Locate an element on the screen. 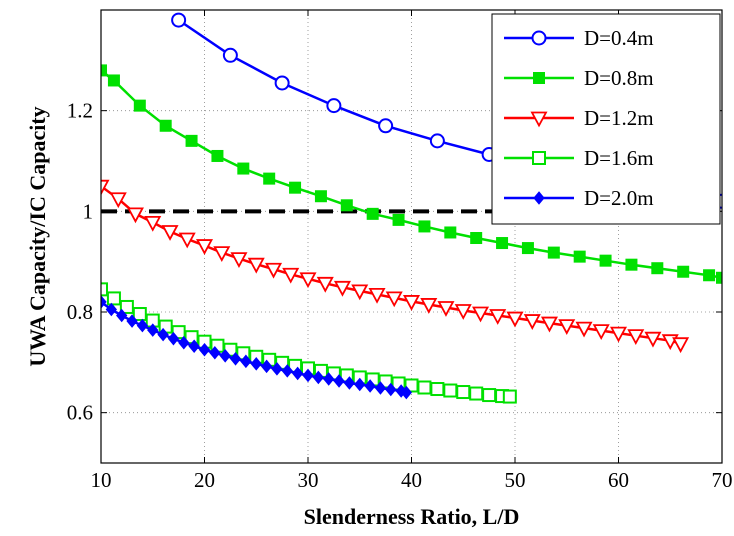 The height and width of the screenshot is (536, 734). legend-item: D=2.0m is located at coordinates (579, 198).